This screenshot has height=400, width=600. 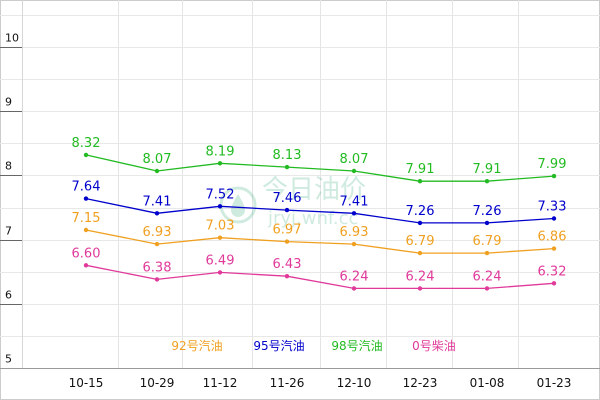 What do you see at coordinates (86, 218) in the screenshot?
I see `data-label: 7.15` at bounding box center [86, 218].